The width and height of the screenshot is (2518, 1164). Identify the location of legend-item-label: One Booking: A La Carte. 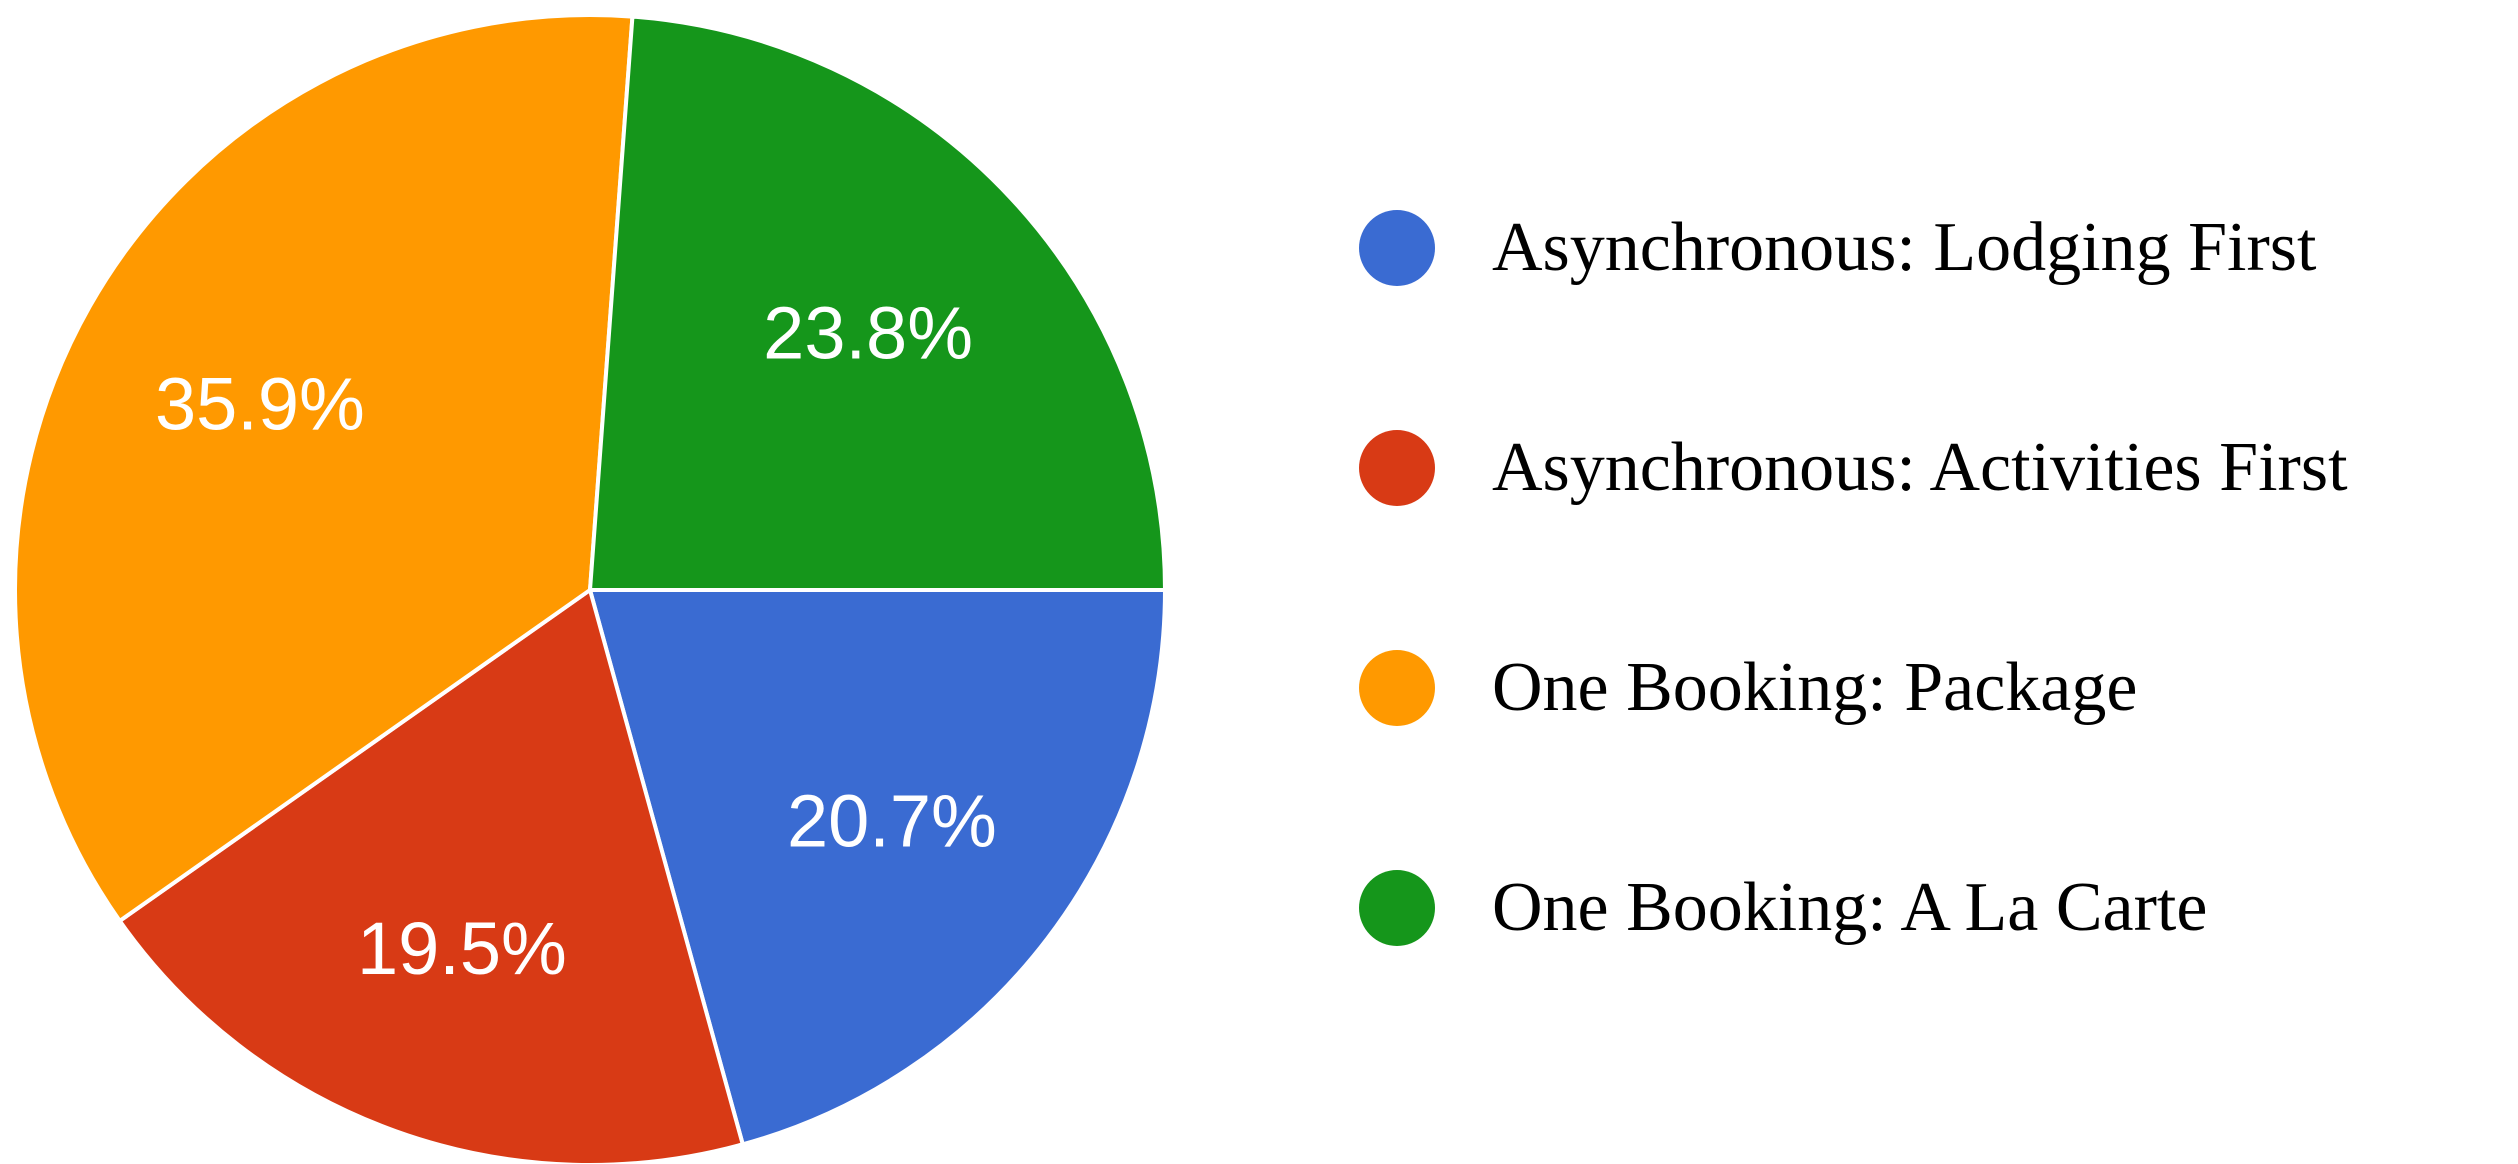
(1850, 907).